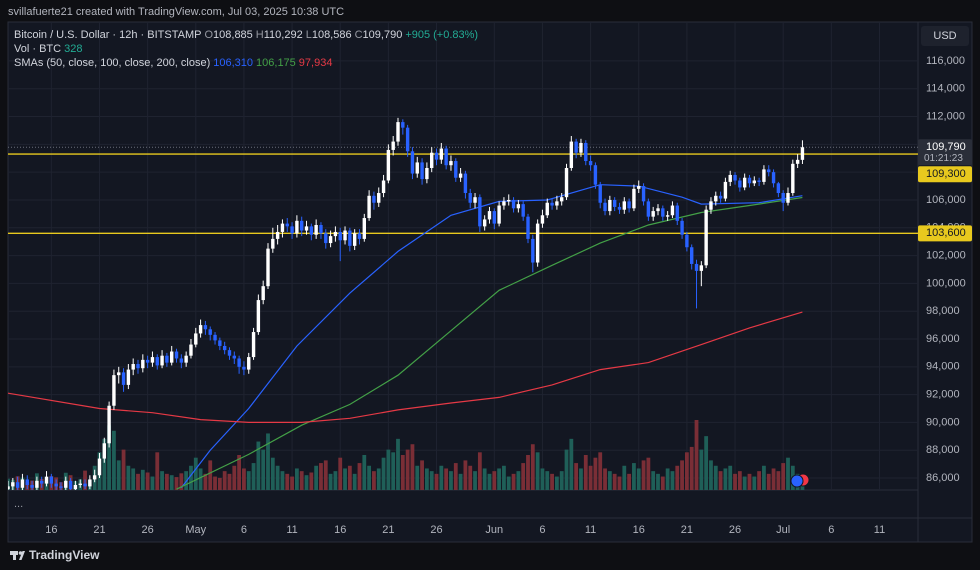  Describe the element at coordinates (195, 530) in the screenshot. I see `x-tick-label: May` at that location.